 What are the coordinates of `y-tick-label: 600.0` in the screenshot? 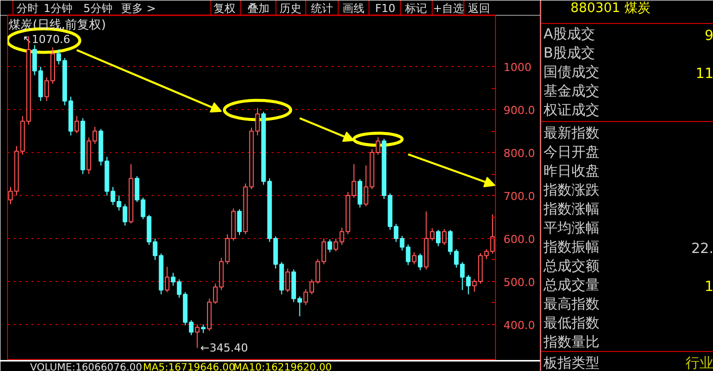 It's located at (519, 239).